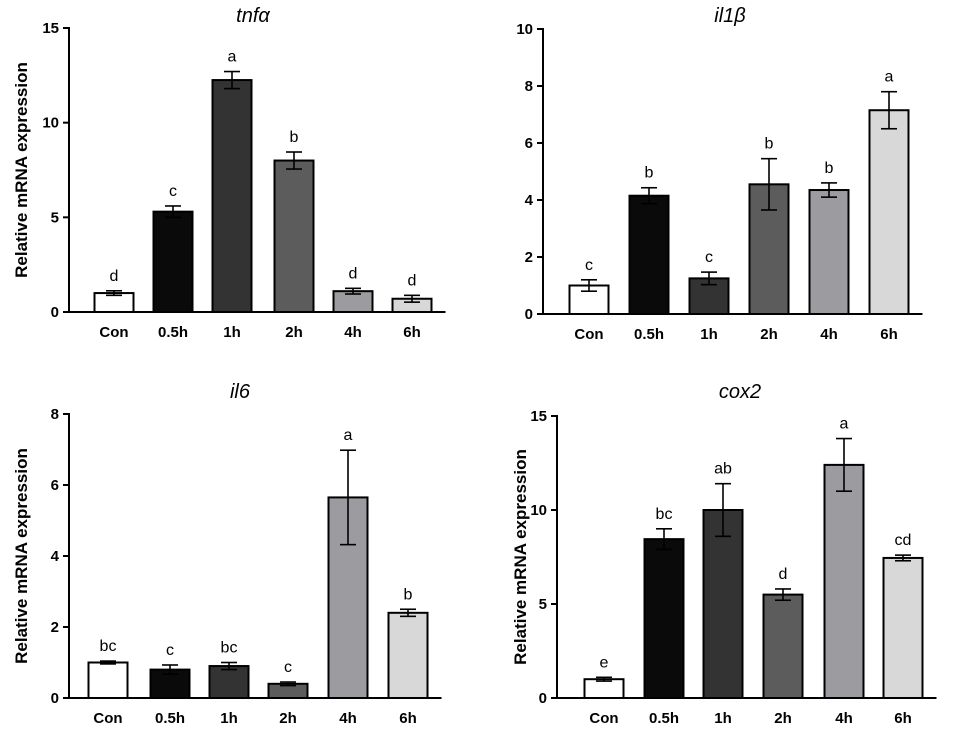 The image size is (957, 740). I want to click on chart-title: il6, so click(240, 392).